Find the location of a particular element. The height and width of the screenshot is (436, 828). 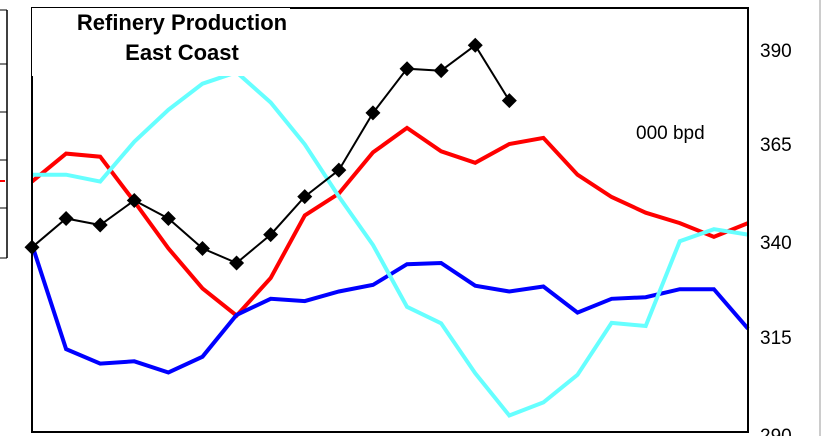

y-tick-label-290: 290 is located at coordinates (776, 431).